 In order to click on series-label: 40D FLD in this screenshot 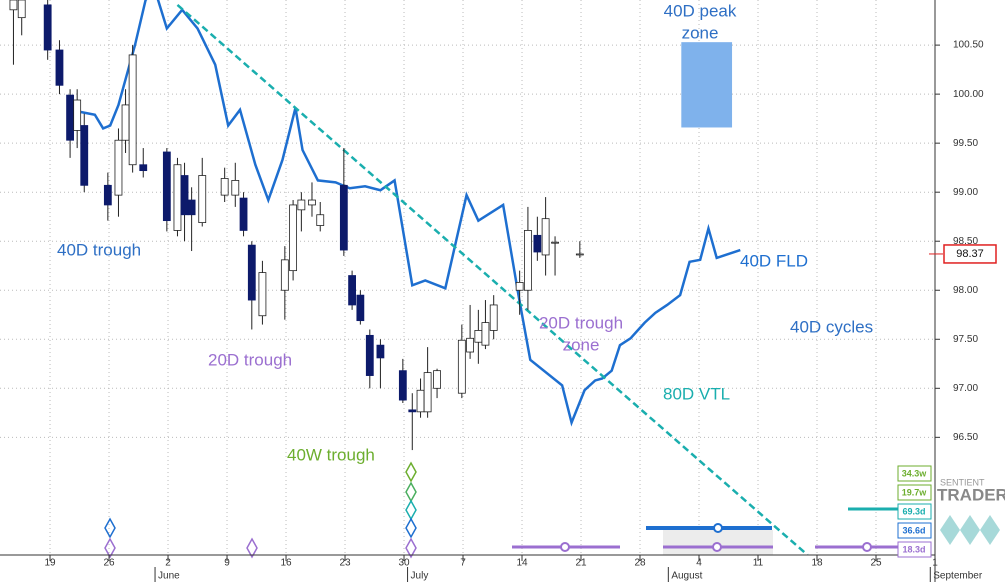, I will do `click(774, 260)`.